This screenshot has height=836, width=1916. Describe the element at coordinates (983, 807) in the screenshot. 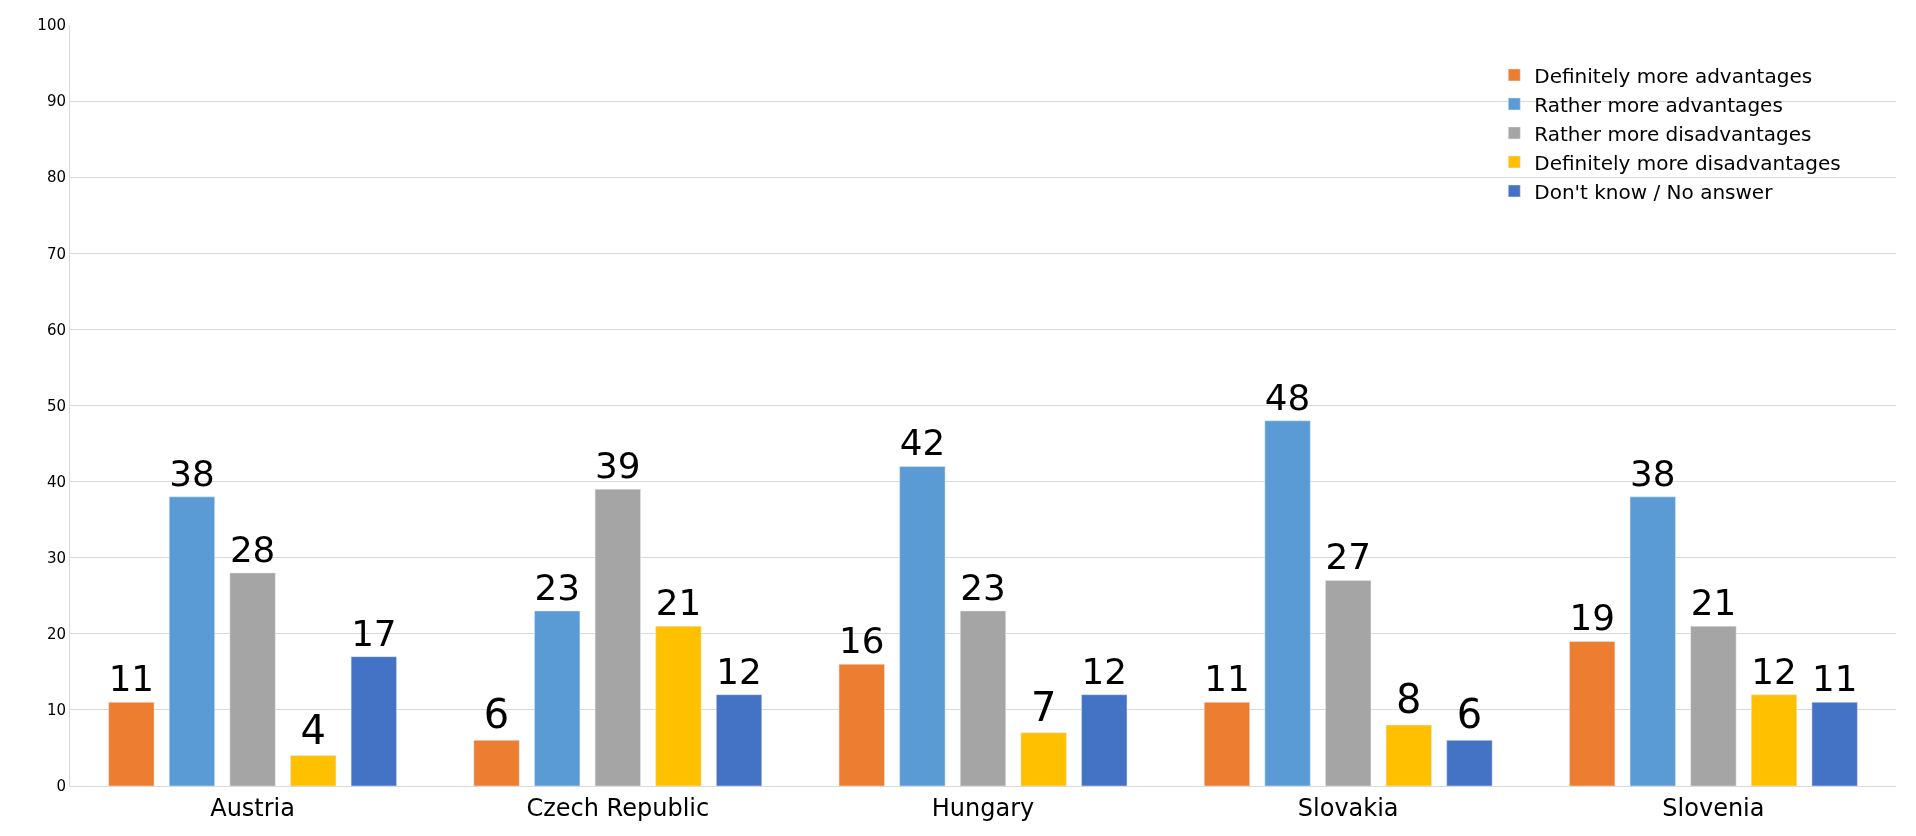

I see `x-tick-label: Hungary` at that location.